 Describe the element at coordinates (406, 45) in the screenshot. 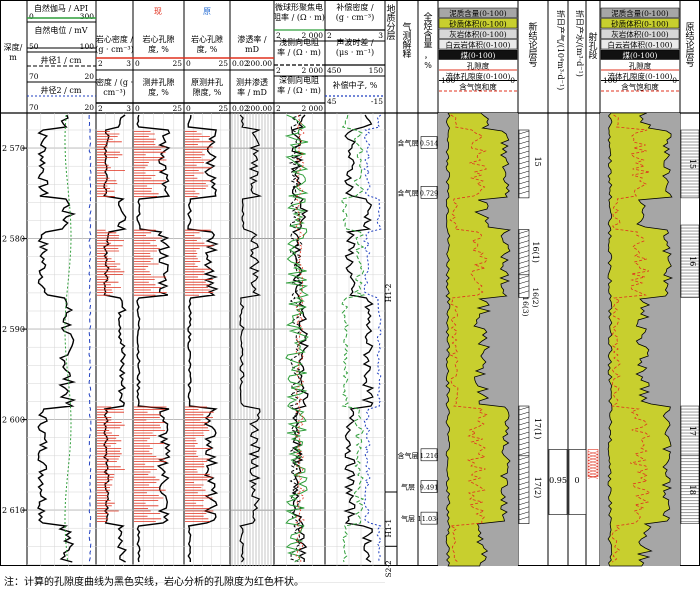

I see `gas-test-header: 解` at that location.